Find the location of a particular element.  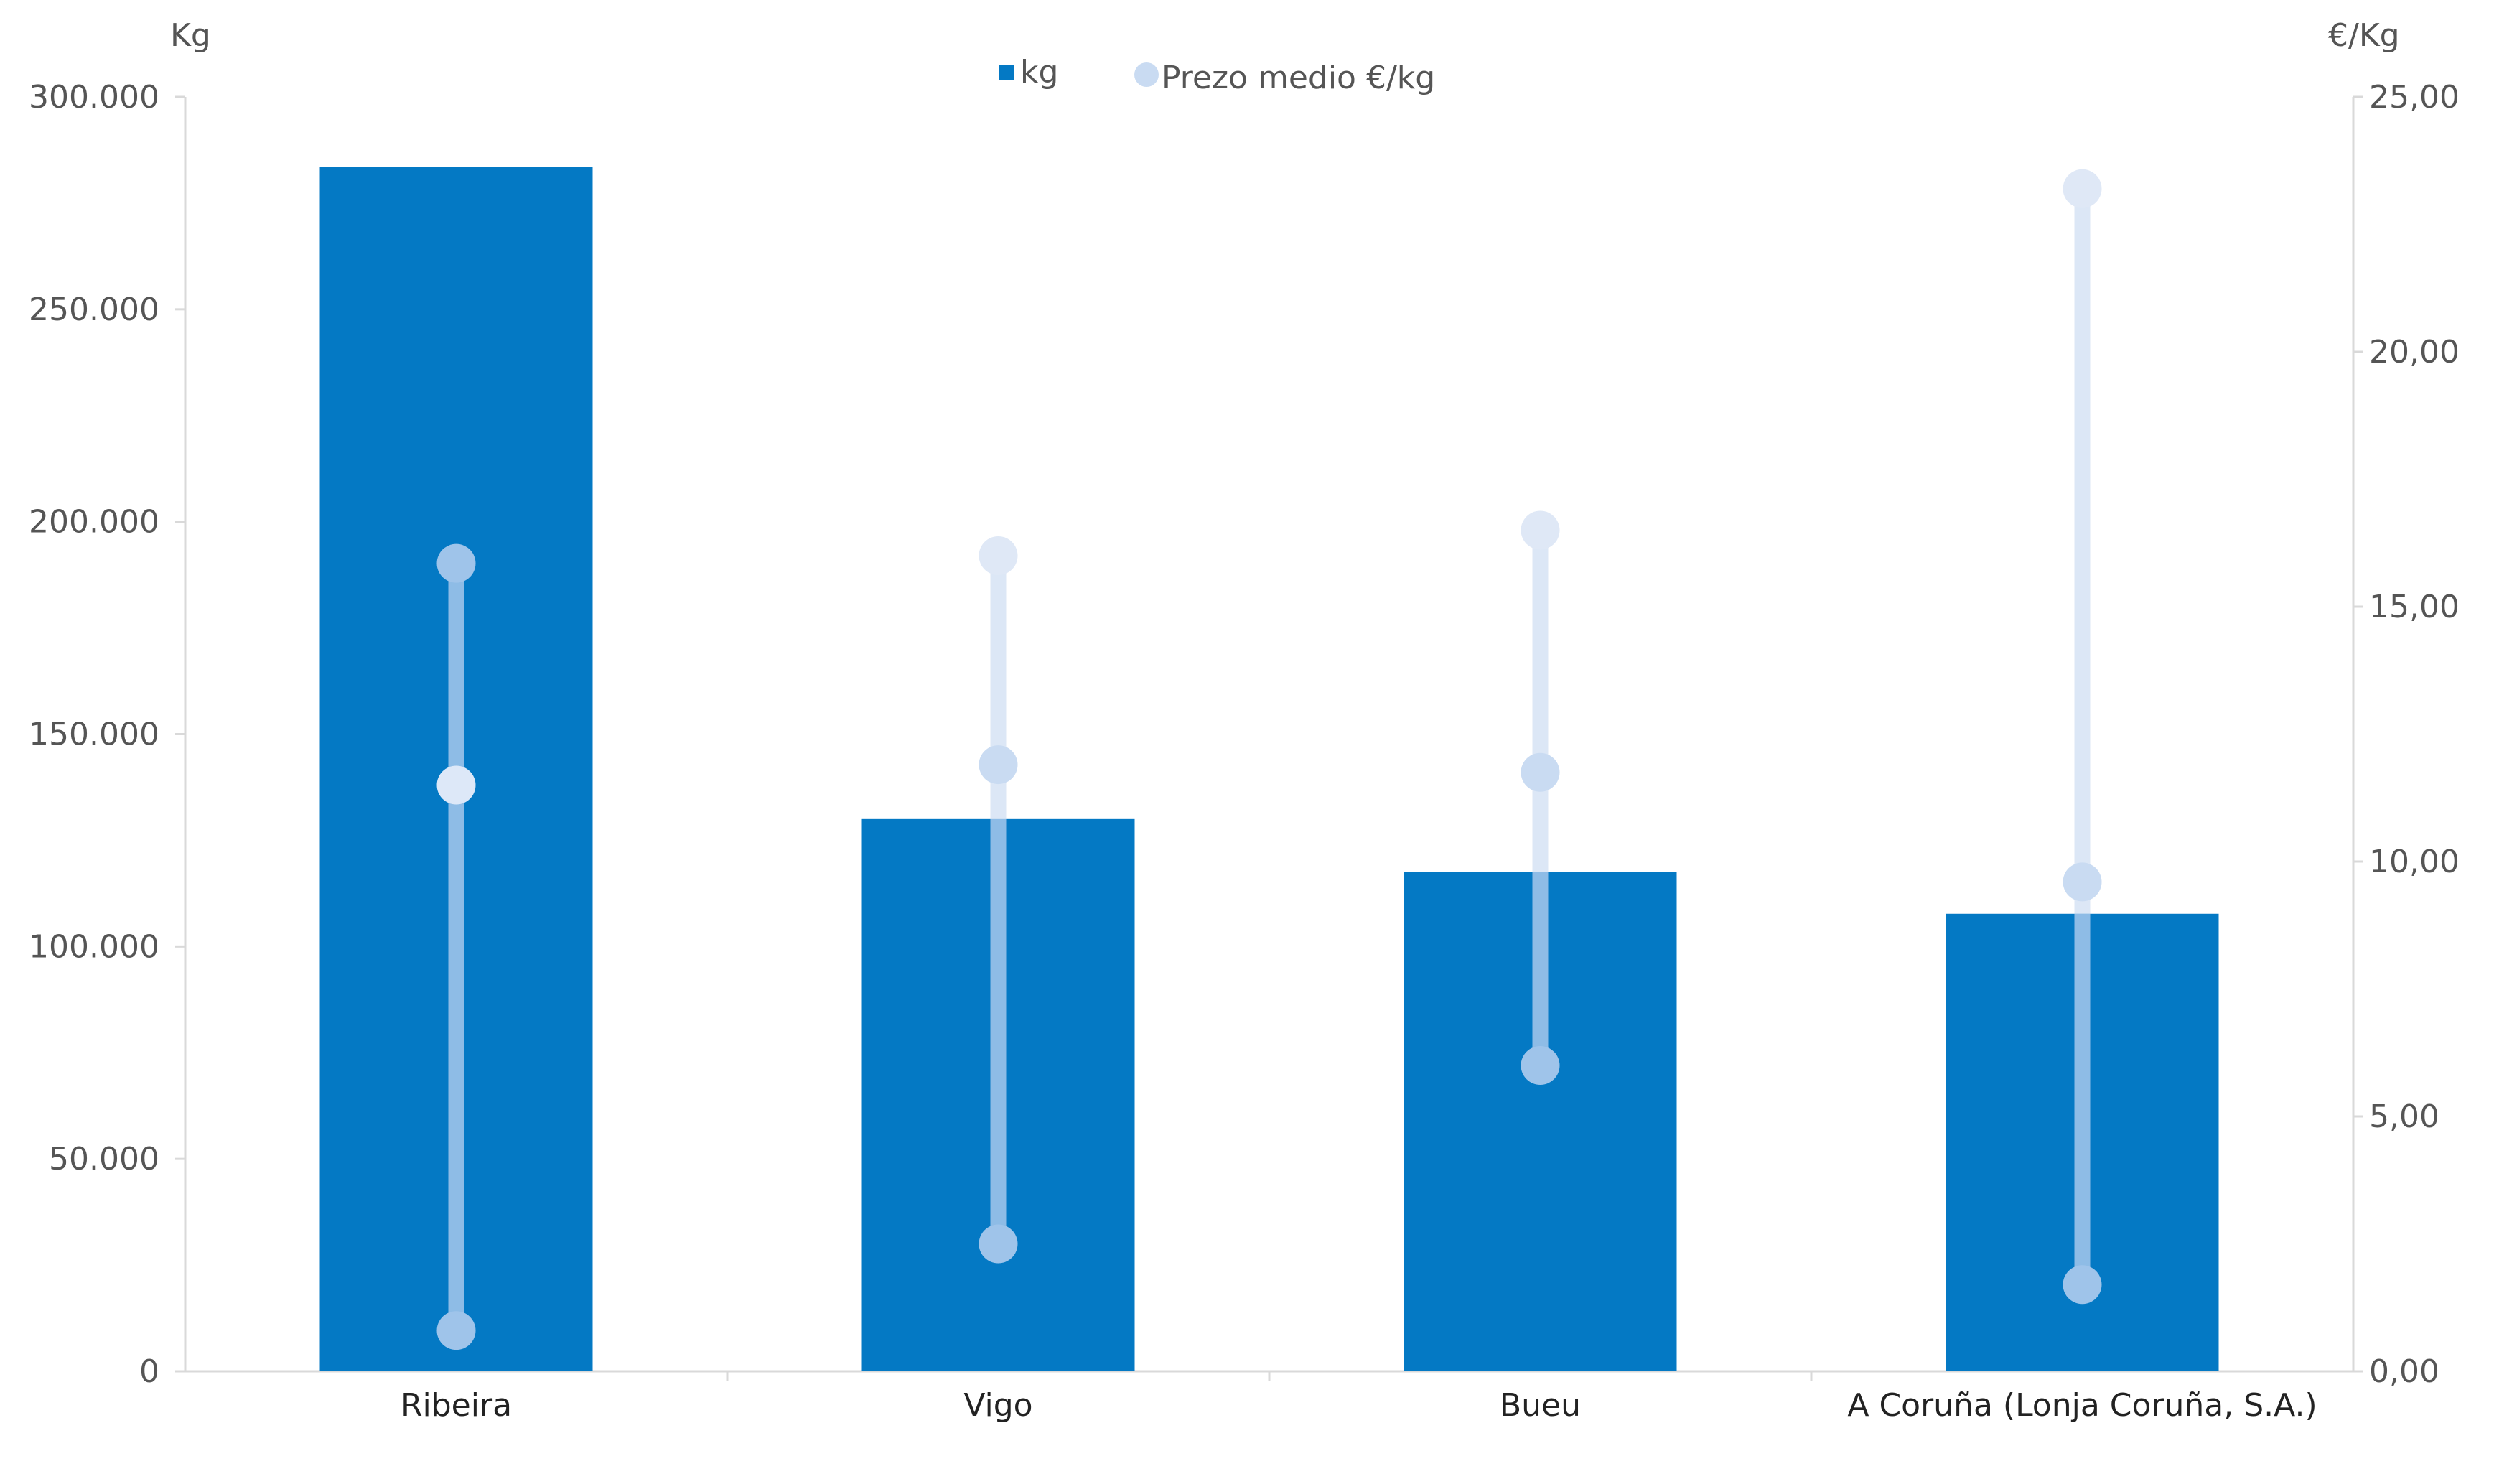

right-axis-title: €/Kg is located at coordinates (2364, 35).